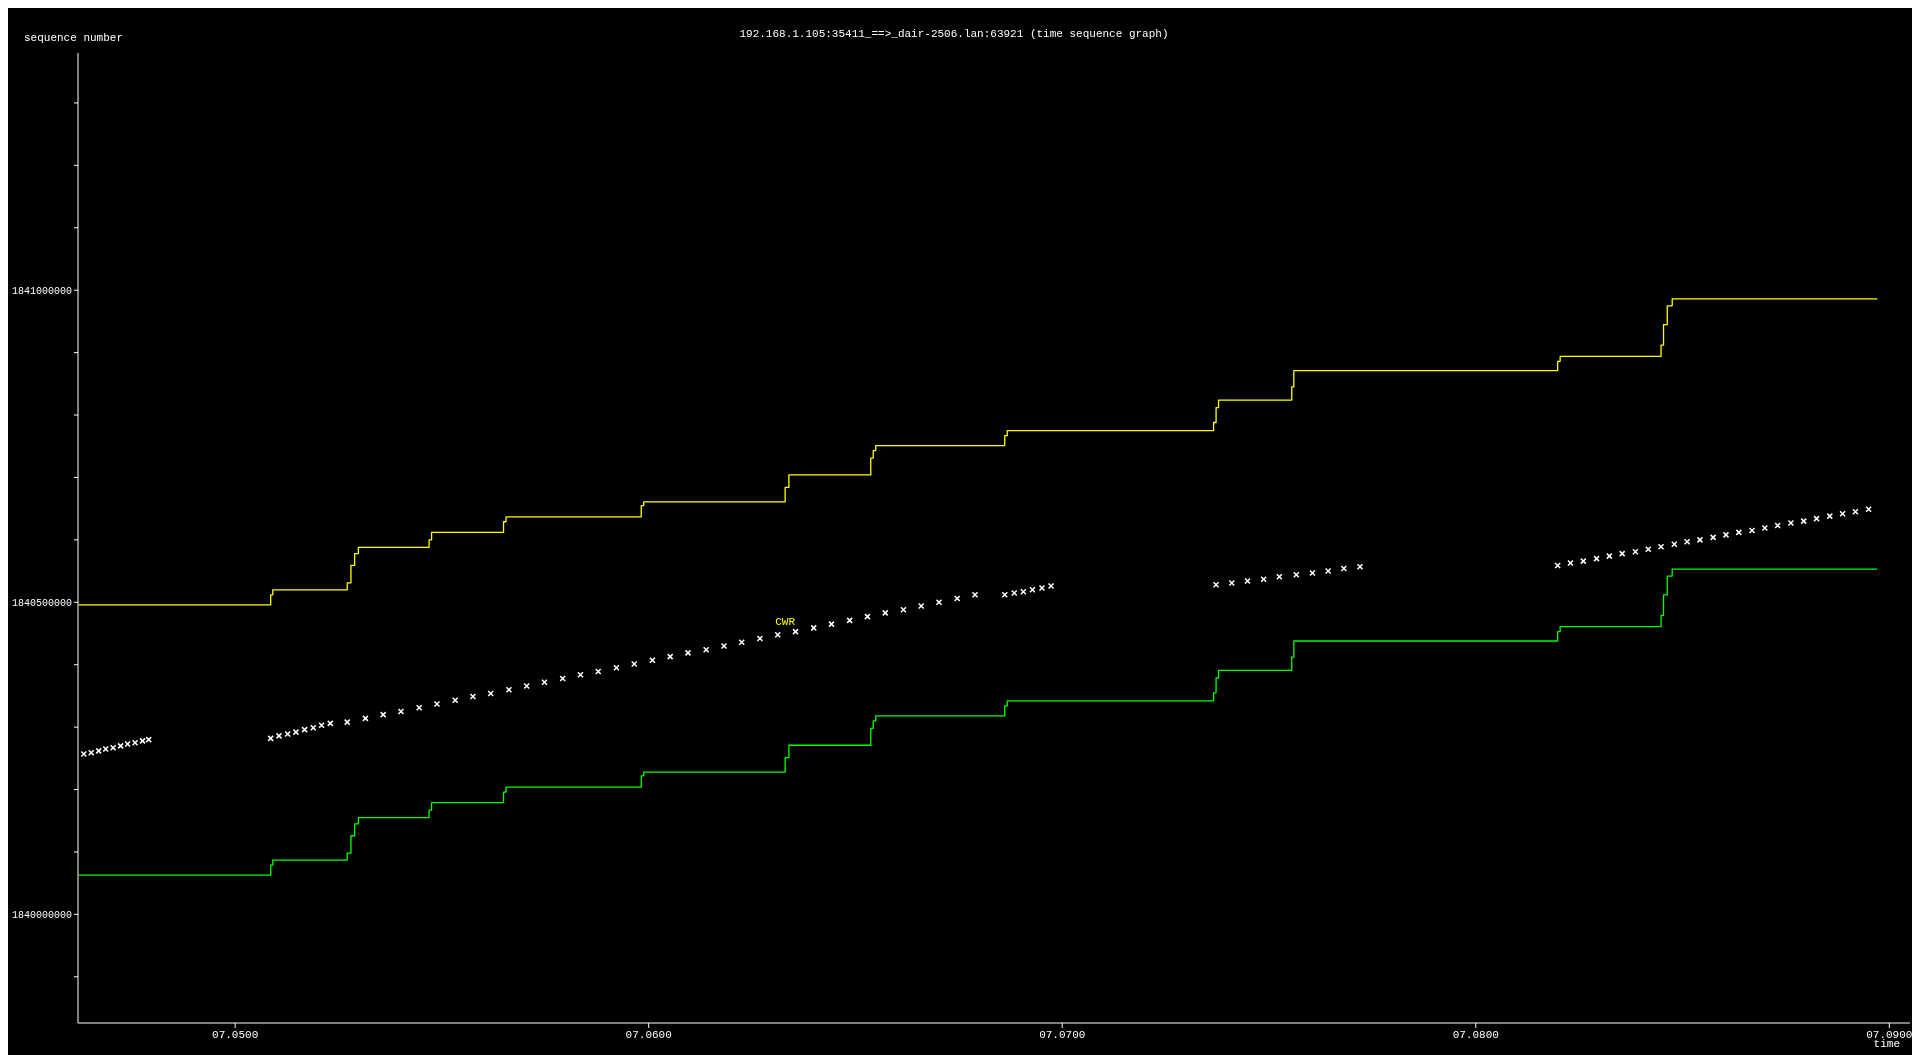 The image size is (1920, 1055). What do you see at coordinates (1062, 1034) in the screenshot?
I see `x-tick-label: 07.0700` at bounding box center [1062, 1034].